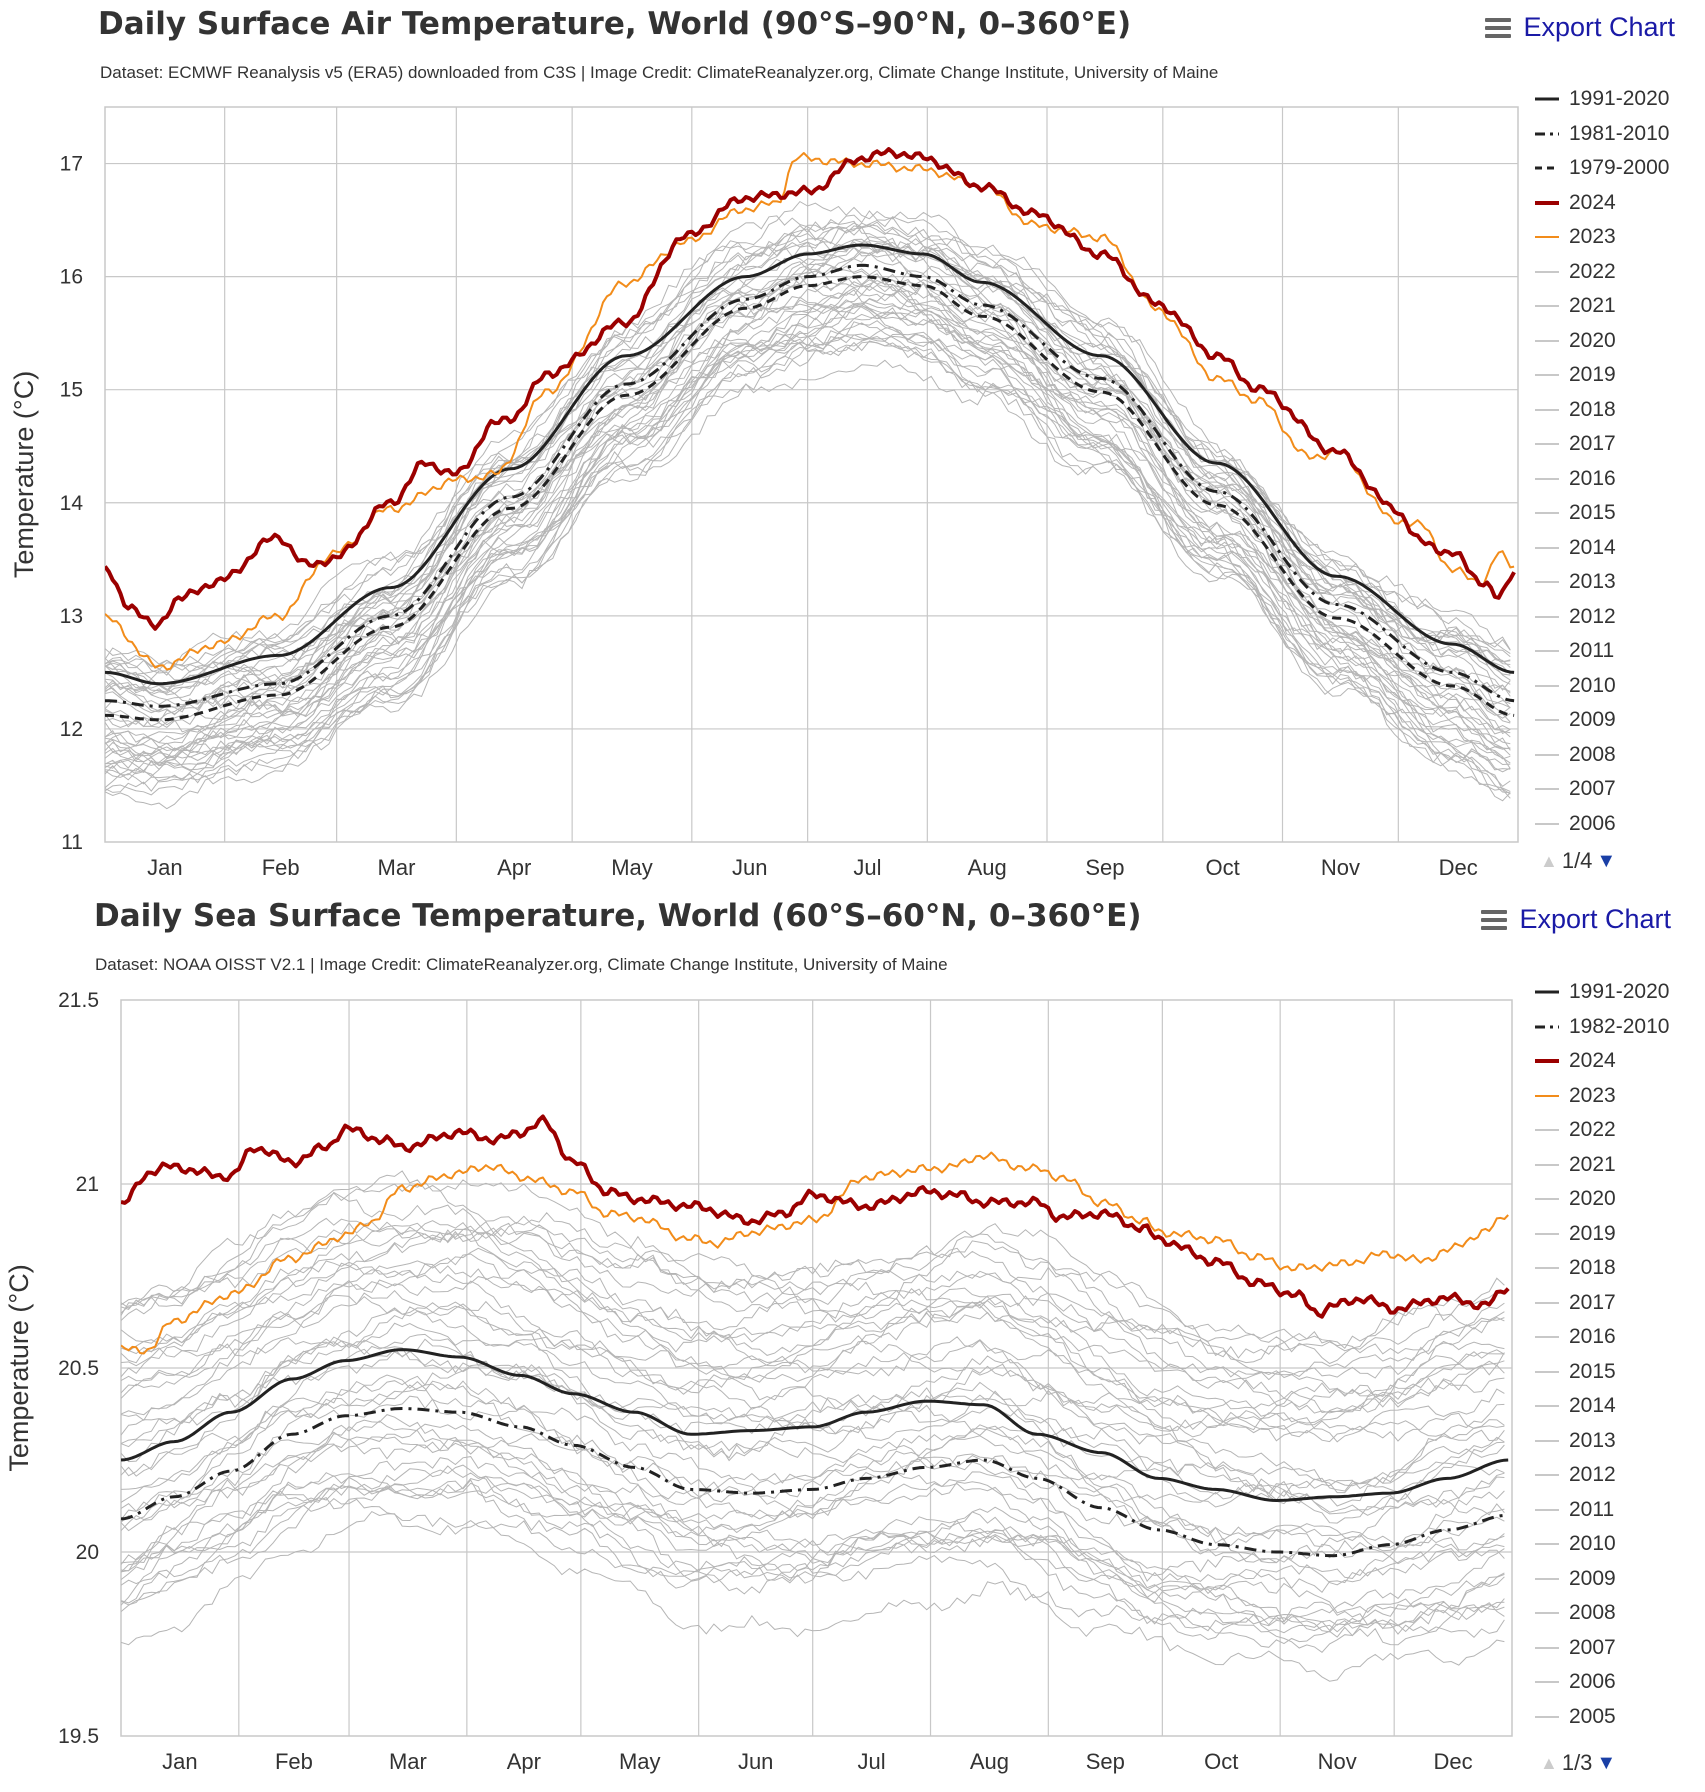 This screenshot has height=1792, width=1705. What do you see at coordinates (1592, 1716) in the screenshot?
I see `legend-label: 2005` at bounding box center [1592, 1716].